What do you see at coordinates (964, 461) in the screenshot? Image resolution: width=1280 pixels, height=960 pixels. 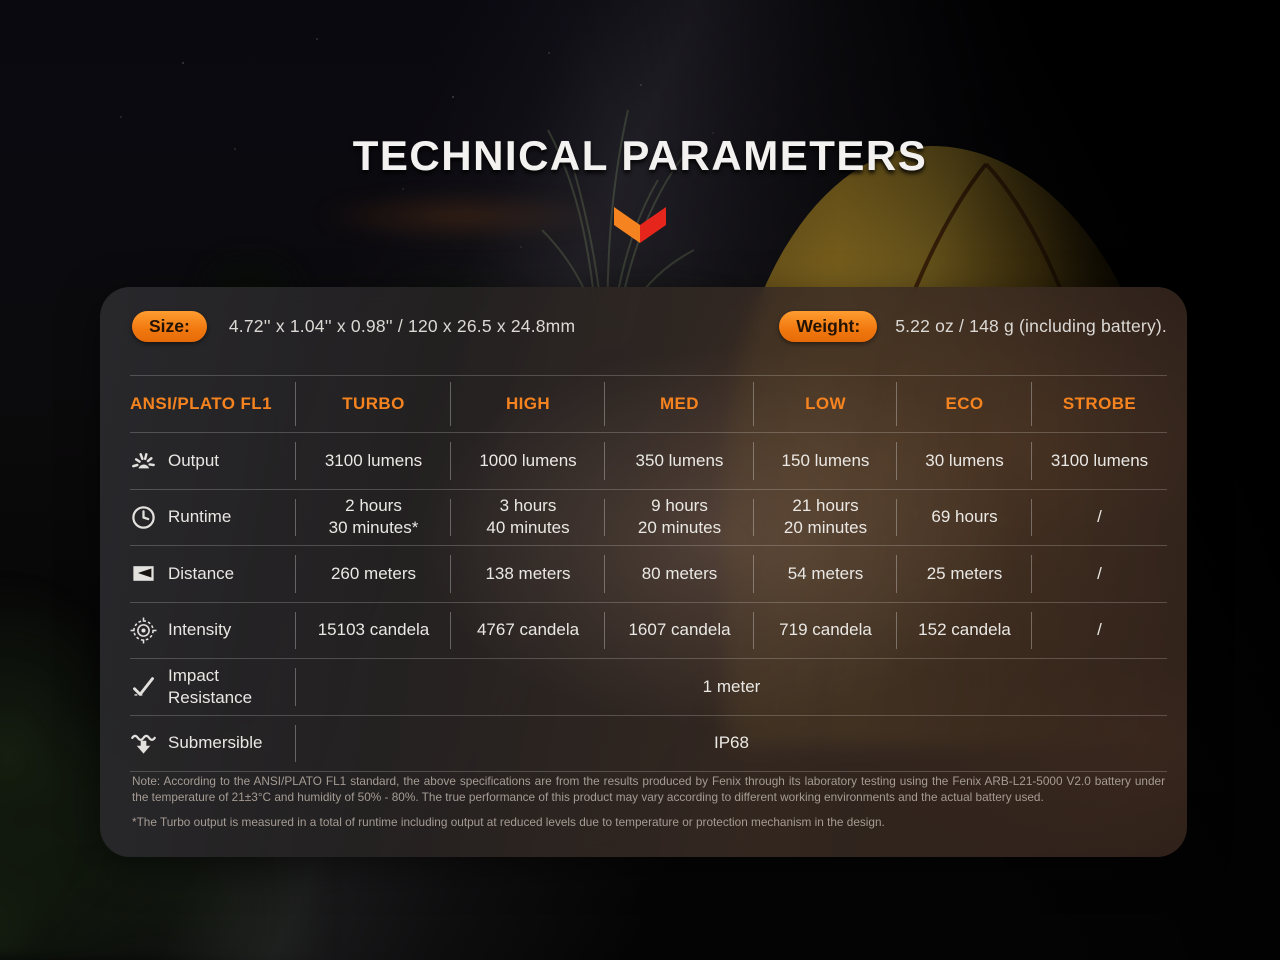 I see `output-eco: 30 lumens` at bounding box center [964, 461].